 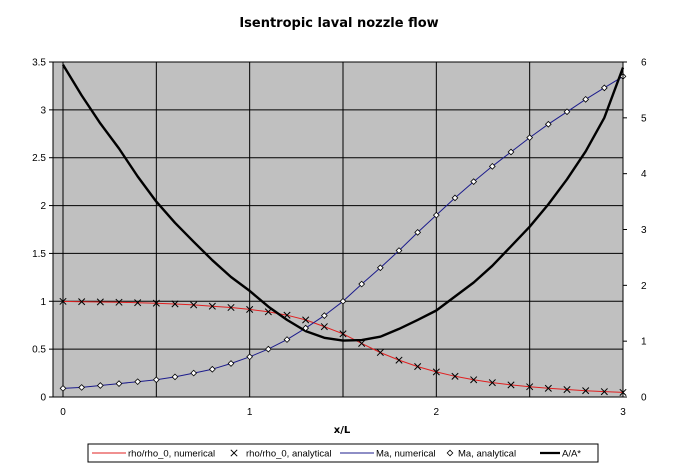 I want to click on marker-diamond-point-legend, so click(x=450, y=453).